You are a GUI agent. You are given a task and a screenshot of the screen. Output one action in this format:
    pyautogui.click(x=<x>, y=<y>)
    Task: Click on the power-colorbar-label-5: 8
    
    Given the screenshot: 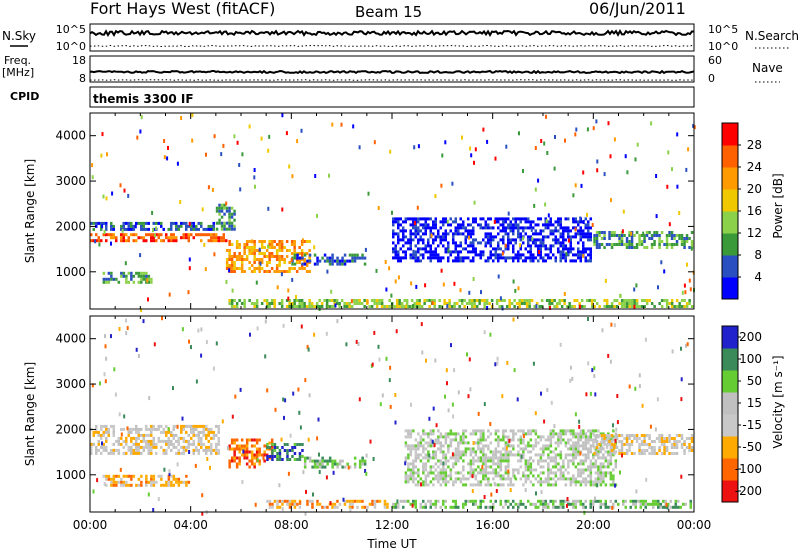 What is the action you would take?
    pyautogui.click(x=758, y=255)
    